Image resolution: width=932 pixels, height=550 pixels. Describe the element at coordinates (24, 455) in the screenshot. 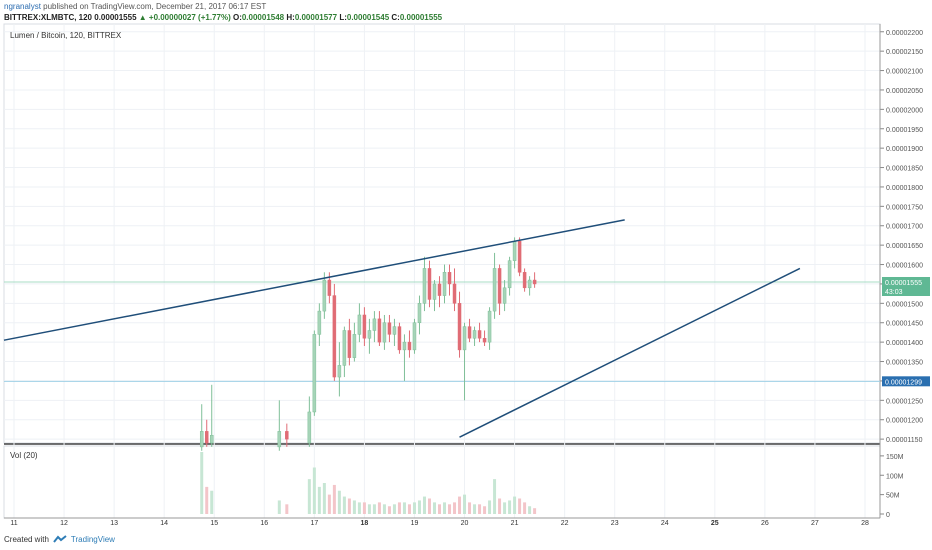

I see `volume-title: Vol (20)` at that location.